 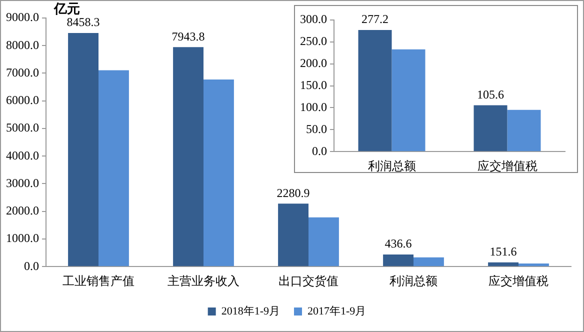 I want to click on x-tick-label: 主营业务收入, so click(x=204, y=281).